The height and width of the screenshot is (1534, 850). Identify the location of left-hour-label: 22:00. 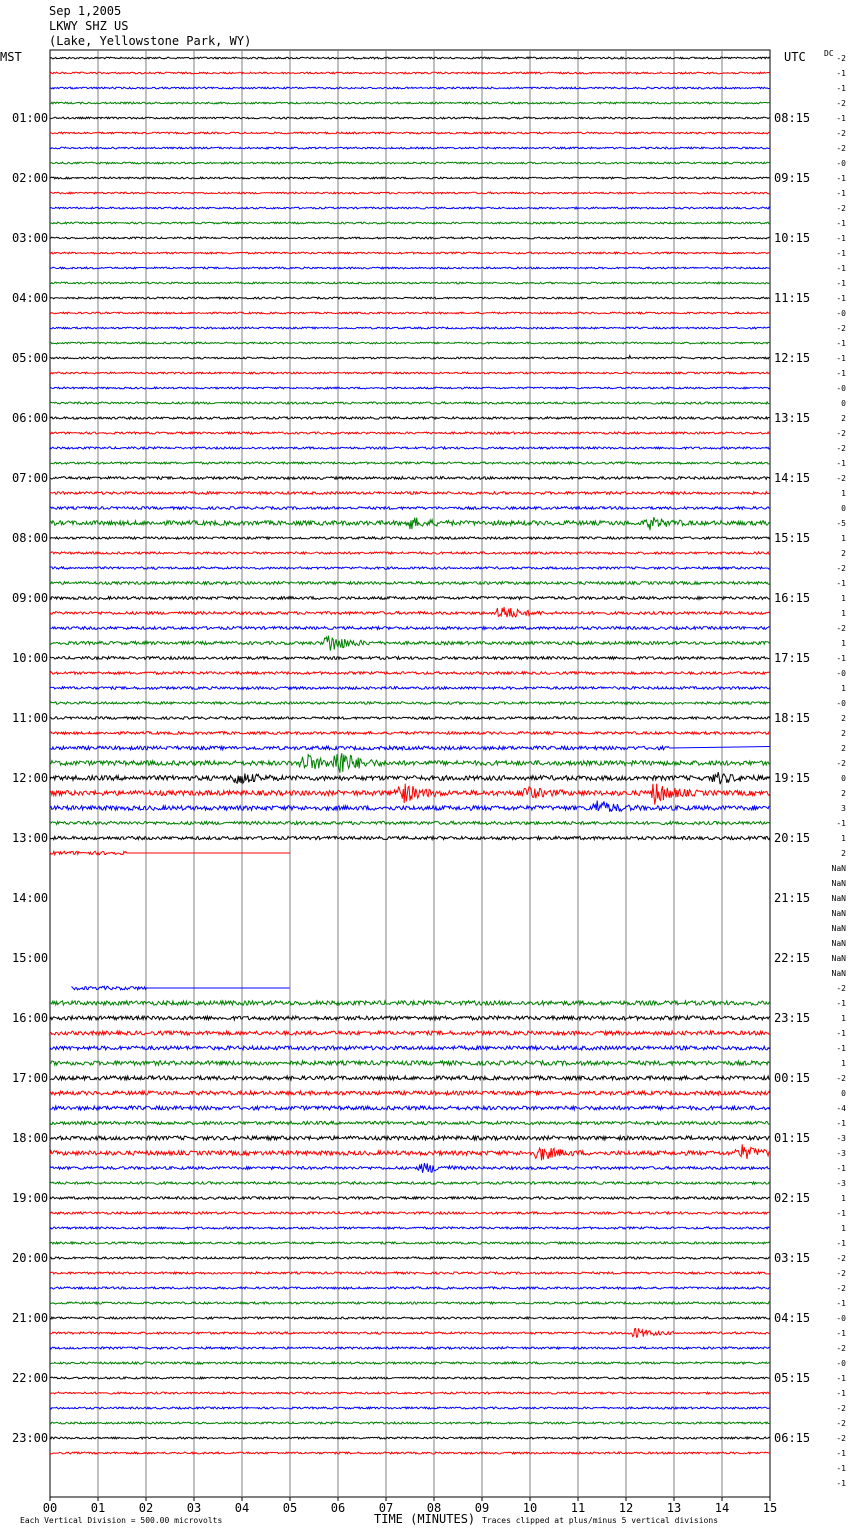
(30, 1378).